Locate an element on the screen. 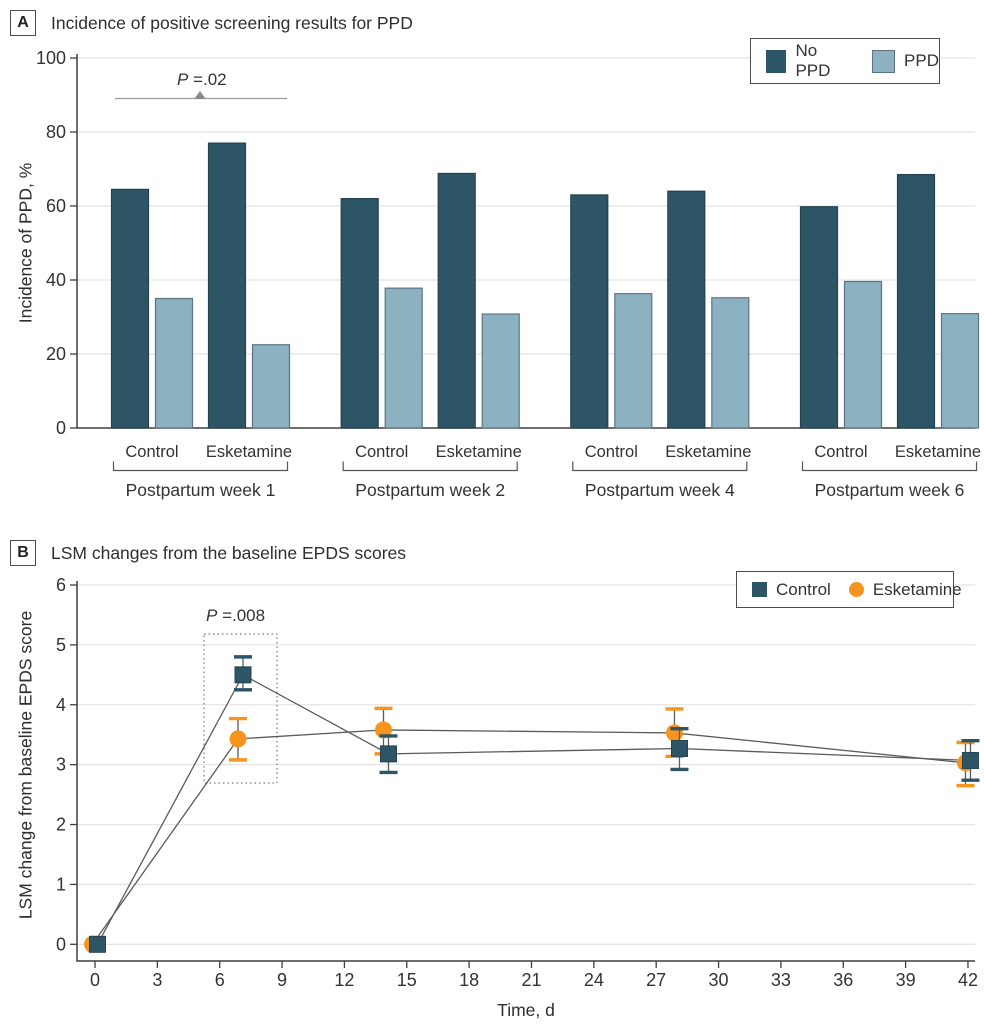 The height and width of the screenshot is (1024, 984). point-esketamine-day7 is located at coordinates (238, 739).